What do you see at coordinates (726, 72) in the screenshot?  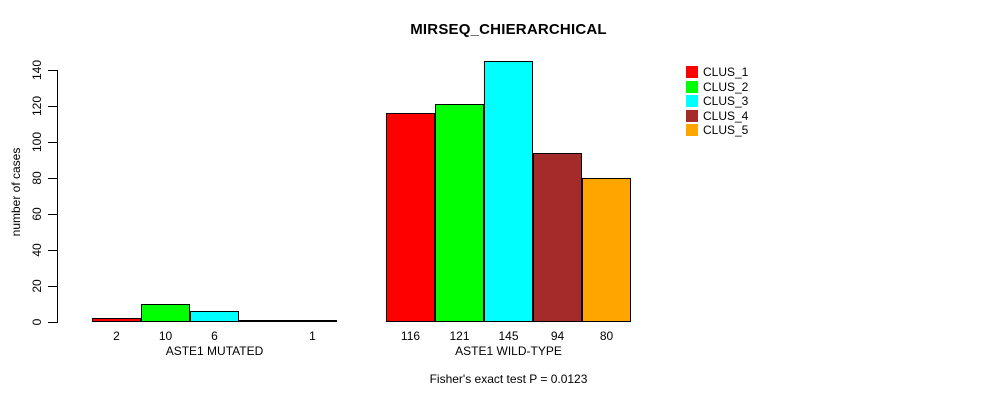 I see `legend-label: CLUS_1` at bounding box center [726, 72].